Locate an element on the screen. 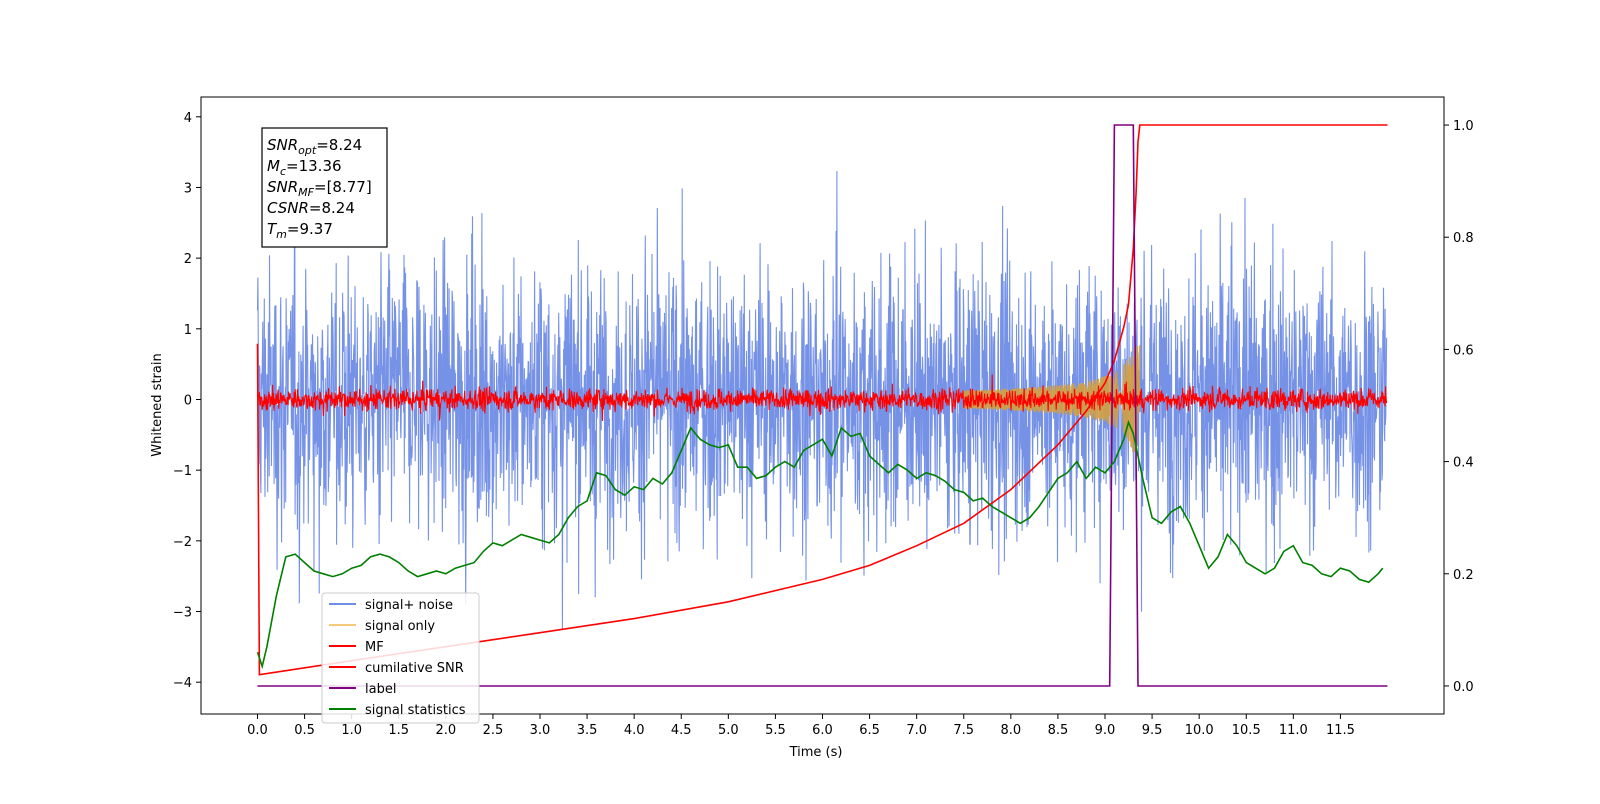 Image resolution: width=1600 pixels, height=804 pixels. y-tick-label: −2 is located at coordinates (182, 542).